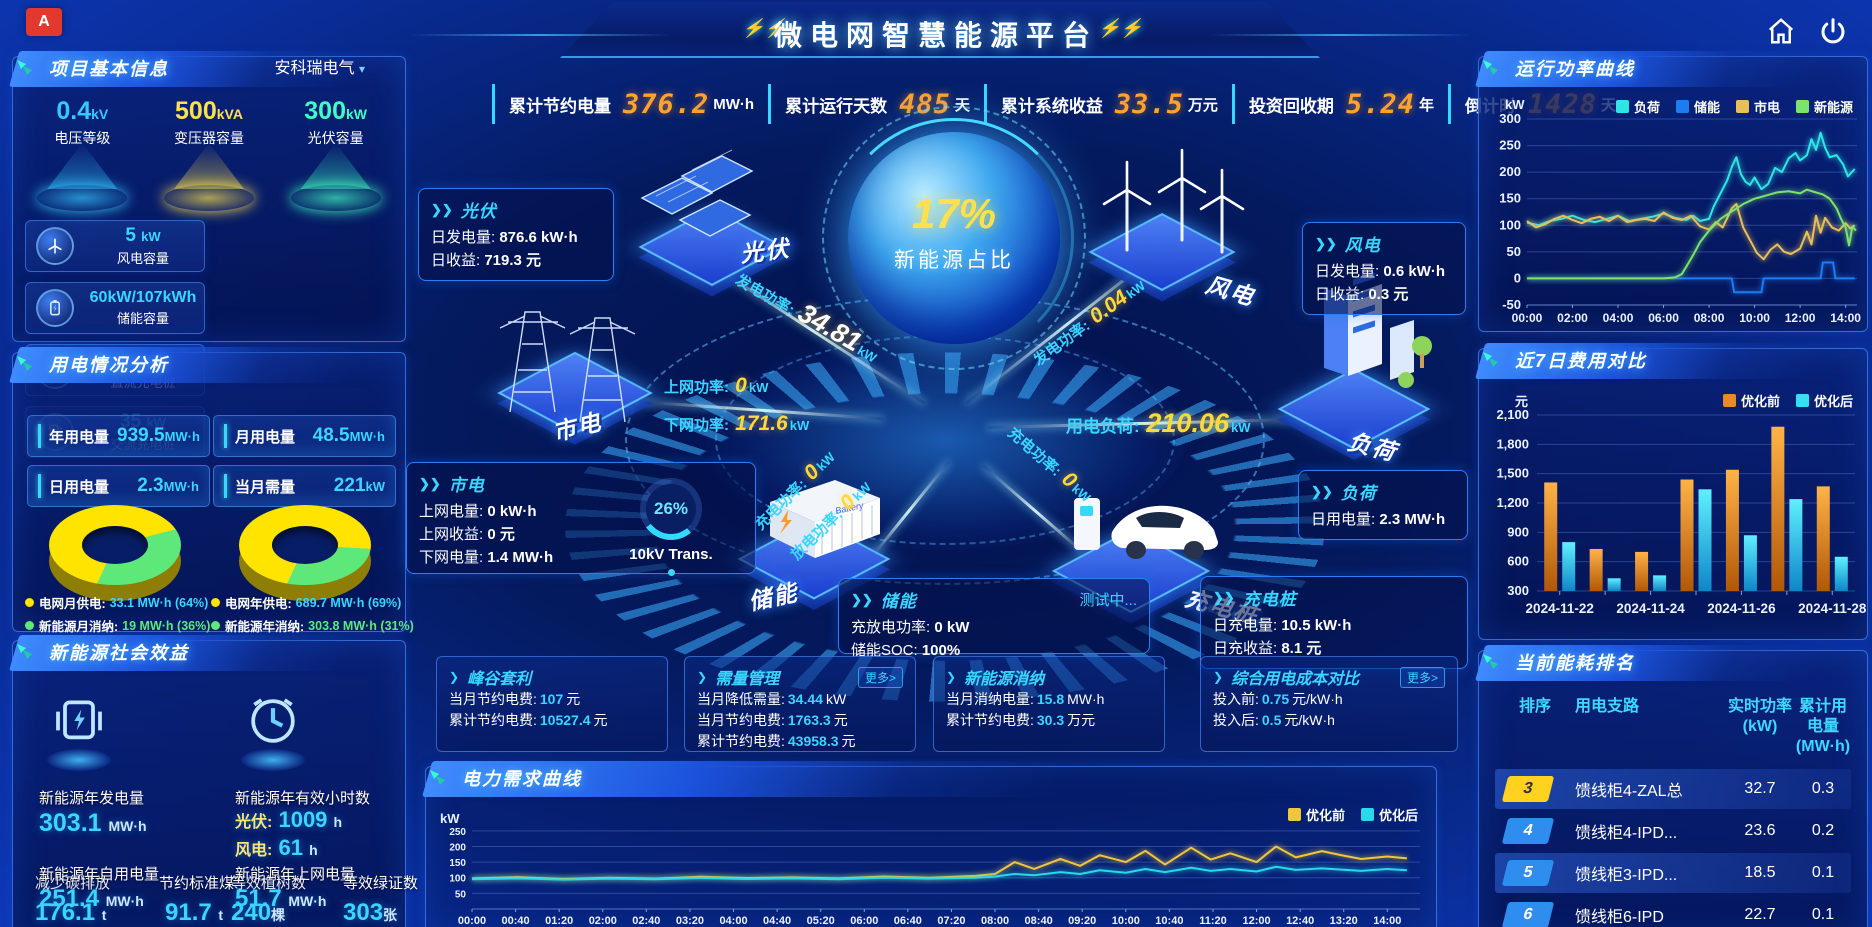  Describe the element at coordinates (320, 69) in the screenshot. I see `company-select: 安科瑞电气 ▾` at that location.